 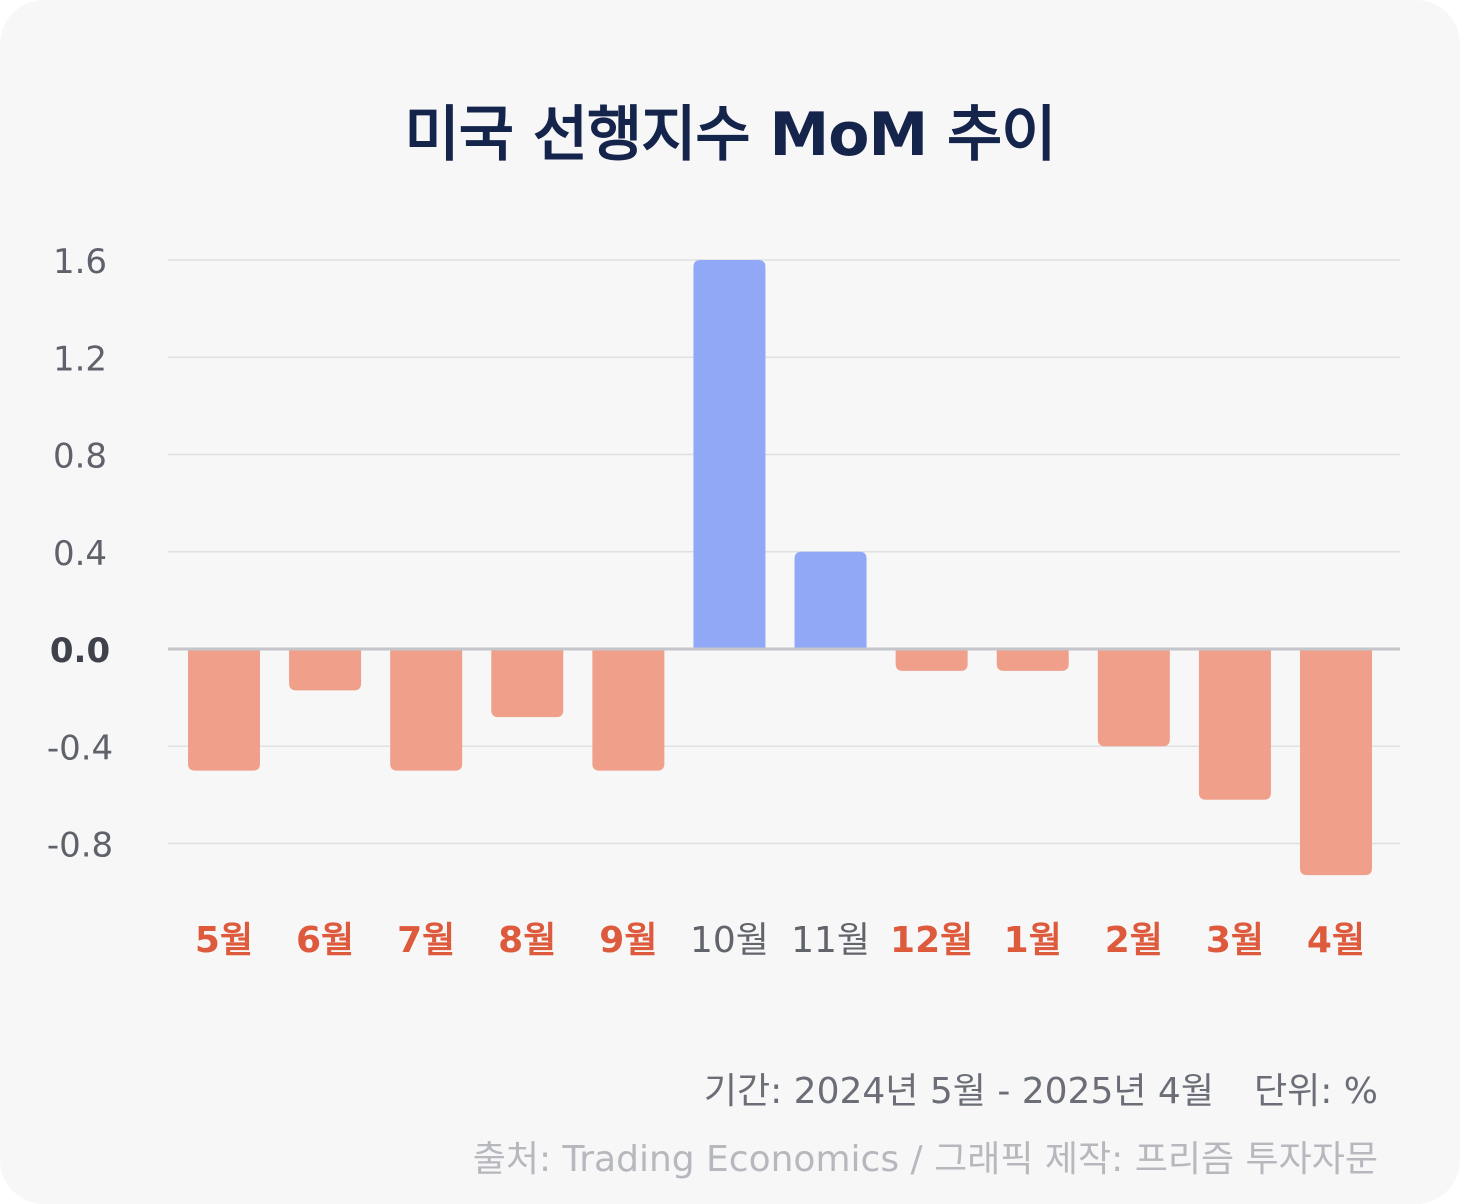 What do you see at coordinates (224, 710) in the screenshot?
I see `bar-5월` at bounding box center [224, 710].